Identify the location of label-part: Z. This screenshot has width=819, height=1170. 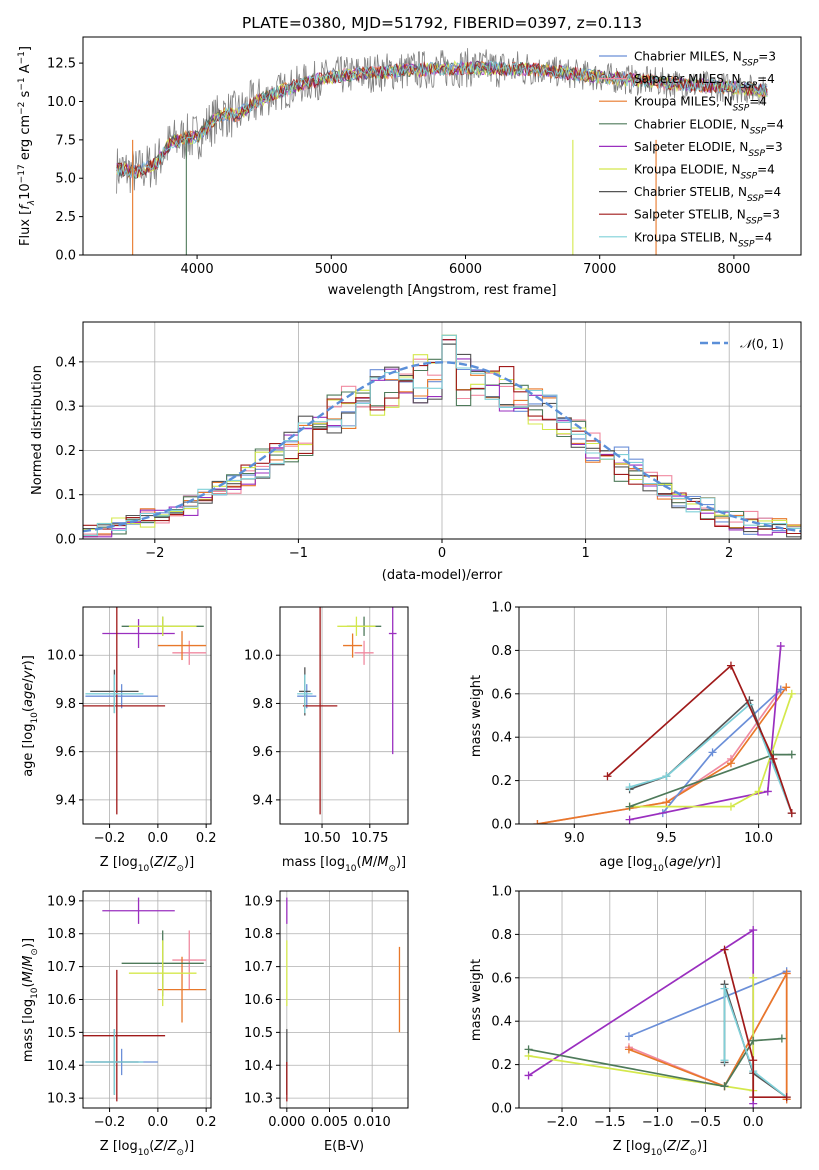
(158, 862).